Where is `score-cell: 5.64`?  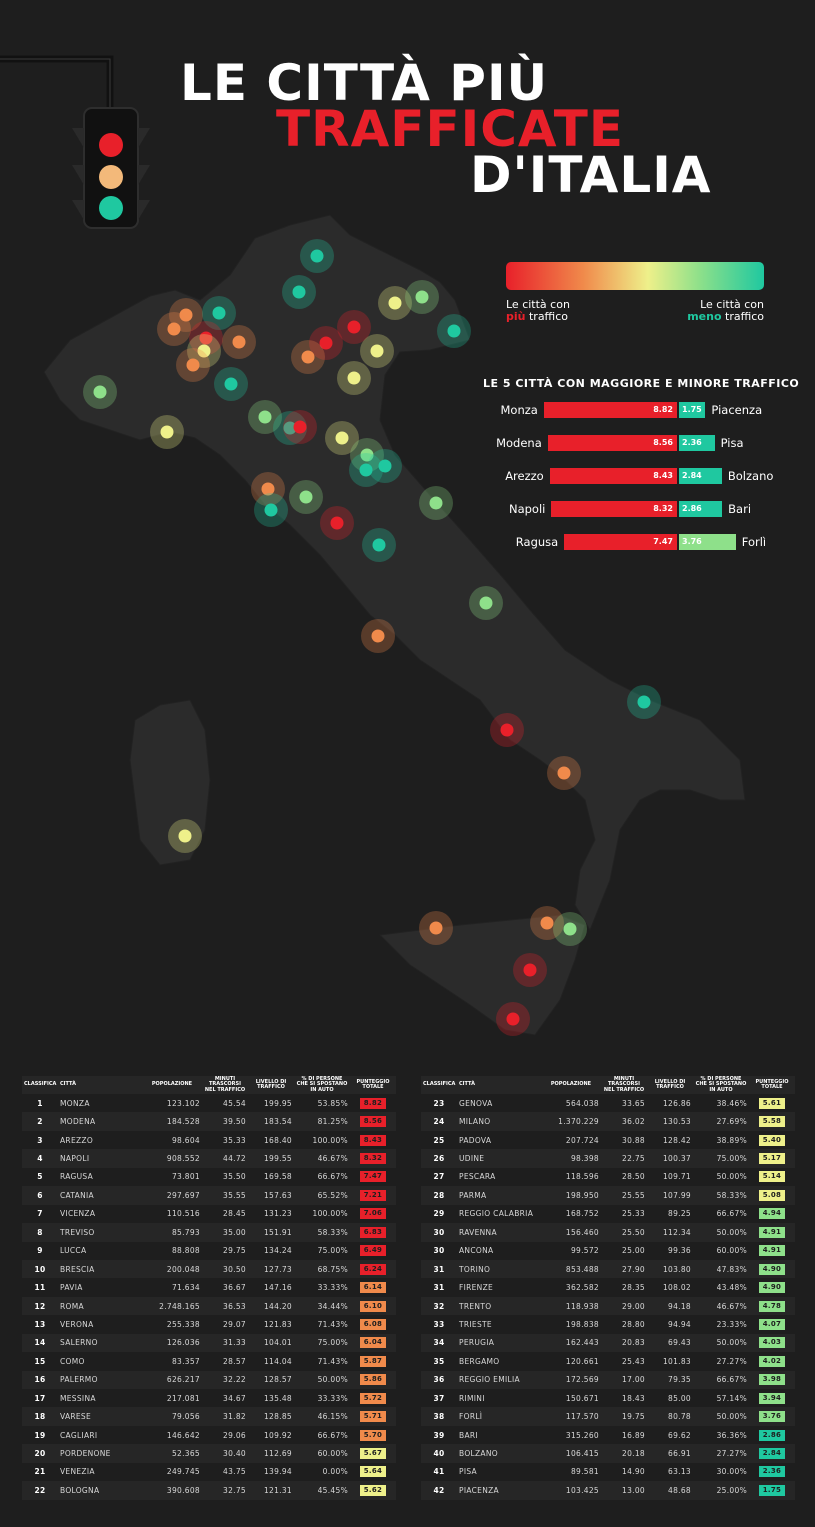
score-cell: 5.64 is located at coordinates (373, 1472).